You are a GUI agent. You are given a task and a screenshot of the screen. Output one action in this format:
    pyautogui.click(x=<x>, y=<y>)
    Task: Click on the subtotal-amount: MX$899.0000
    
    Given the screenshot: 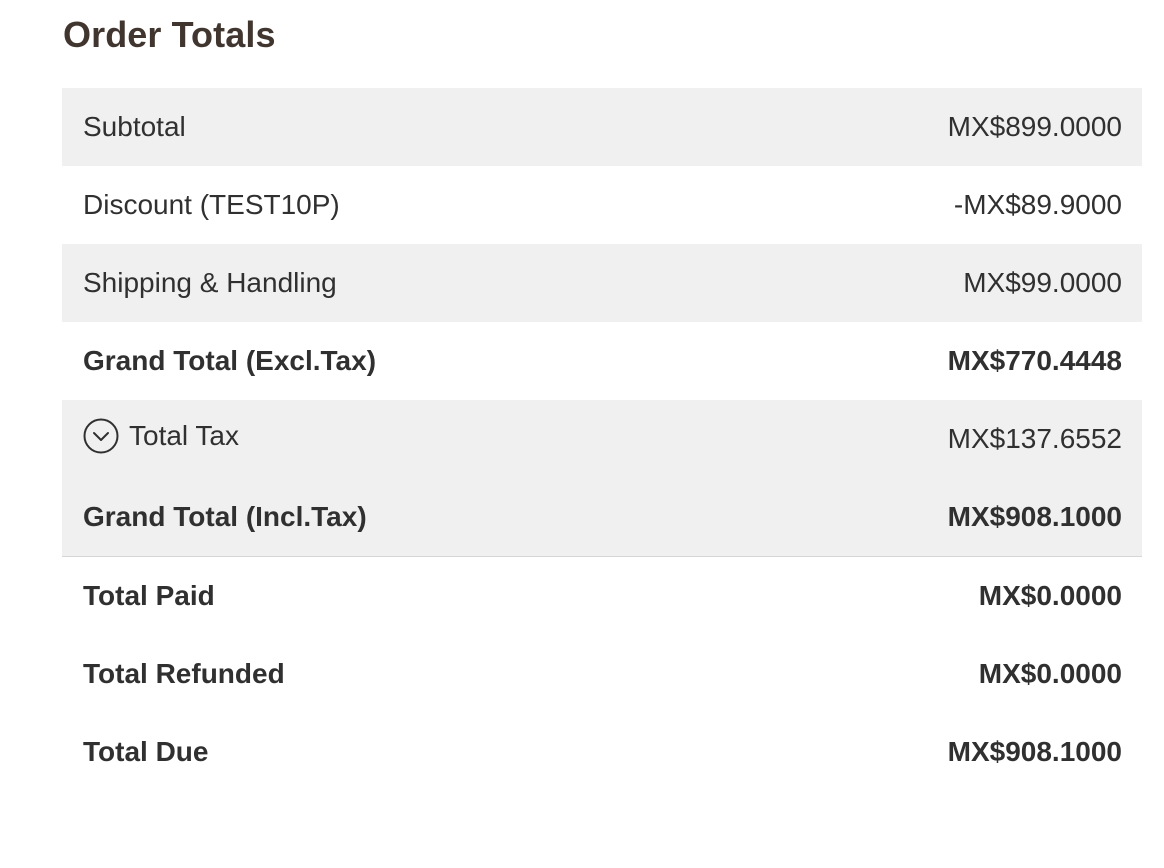 What is the action you would take?
    pyautogui.click(x=872, y=127)
    